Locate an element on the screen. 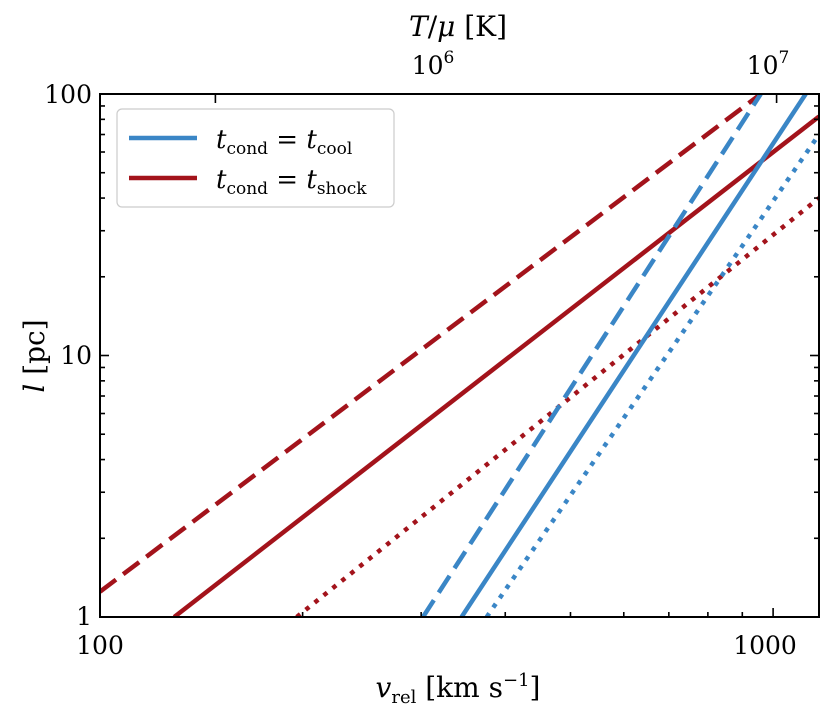 The image size is (830, 715). x-tick-label-100: 100 is located at coordinates (100, 645).